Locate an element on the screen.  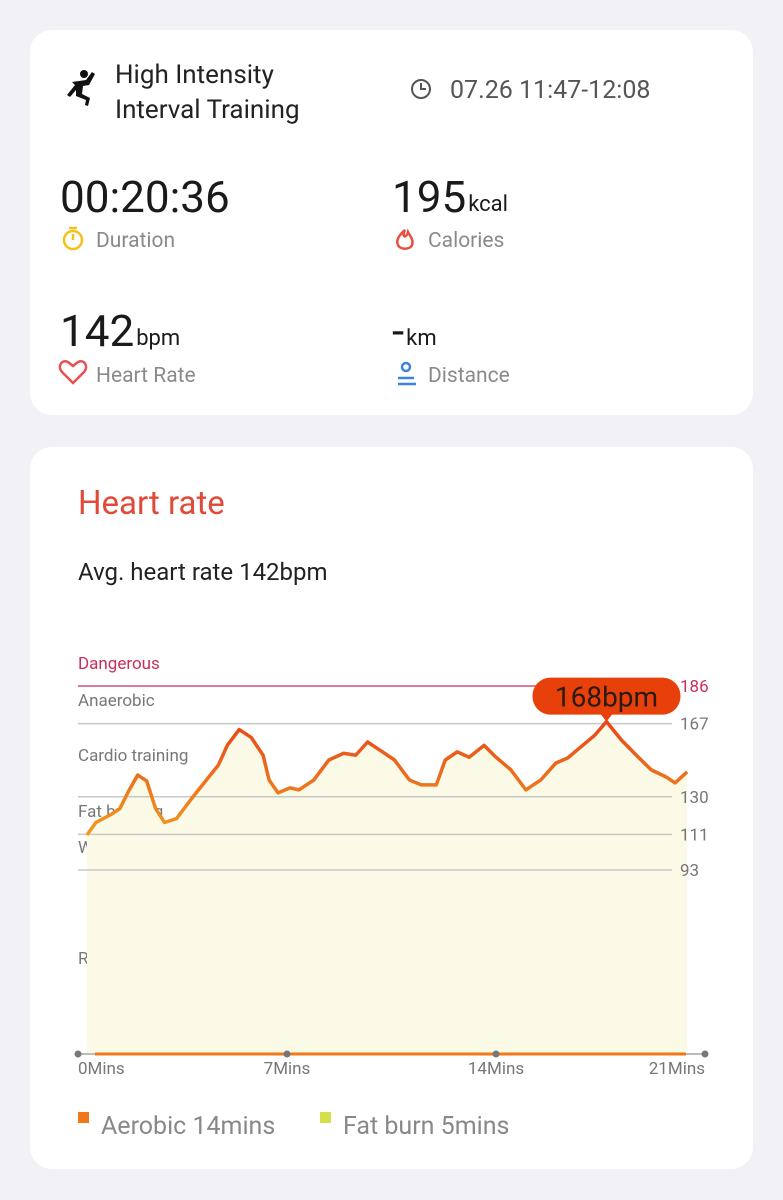
legend-label: Aerobic 14mins is located at coordinates (188, 1126).